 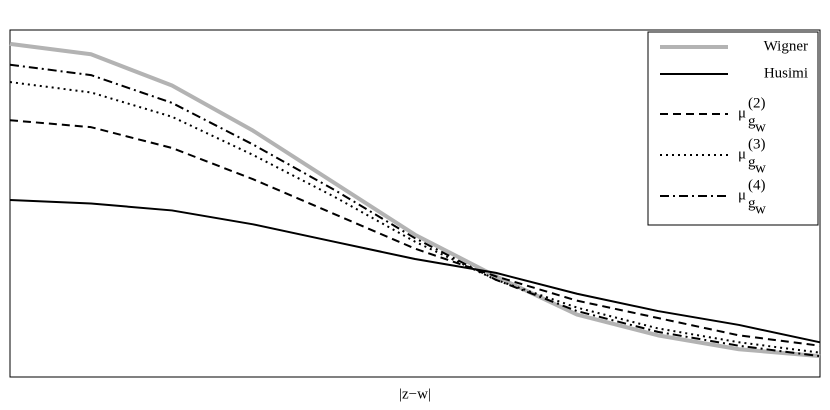 What do you see at coordinates (786, 73) in the screenshot?
I see `legend-label: Husimi` at bounding box center [786, 73].